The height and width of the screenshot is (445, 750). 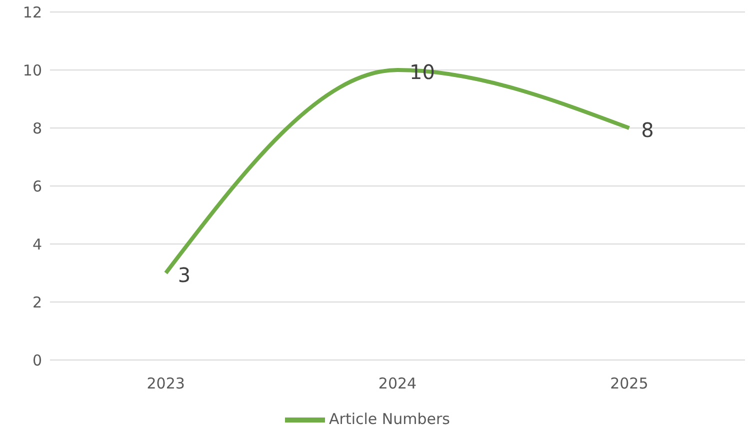 What do you see at coordinates (32, 70) in the screenshot?
I see `y-tick-label: 10` at bounding box center [32, 70].